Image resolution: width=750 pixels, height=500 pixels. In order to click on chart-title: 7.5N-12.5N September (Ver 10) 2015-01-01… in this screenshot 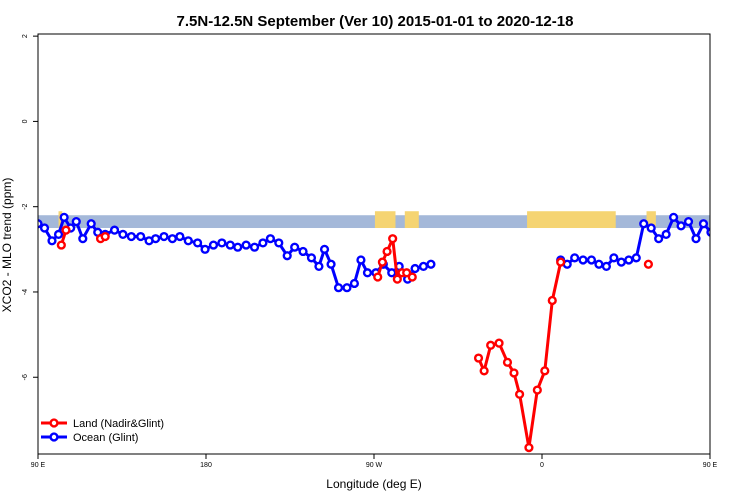, I will do `click(375, 21)`.